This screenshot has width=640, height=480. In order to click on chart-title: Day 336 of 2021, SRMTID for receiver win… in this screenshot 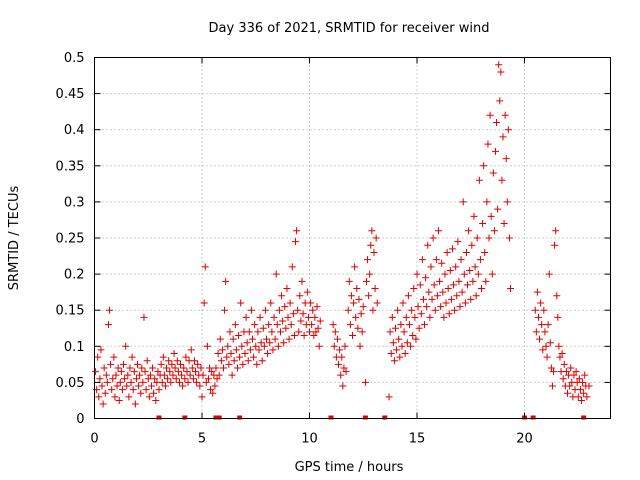, I will do `click(349, 28)`.